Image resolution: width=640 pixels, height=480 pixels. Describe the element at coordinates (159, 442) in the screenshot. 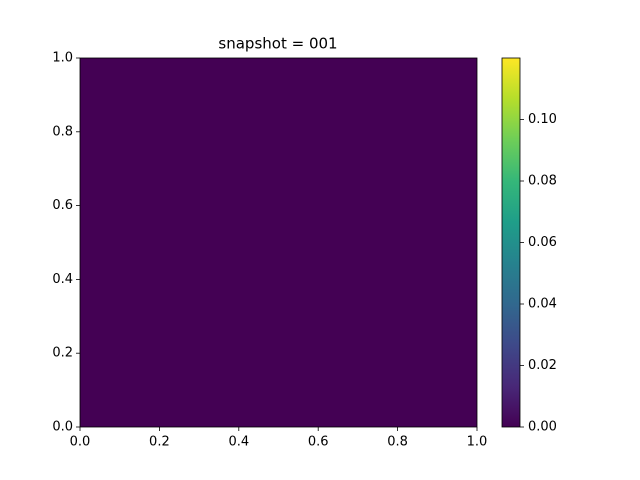

I see `x-tick-label: 0.2` at that location.